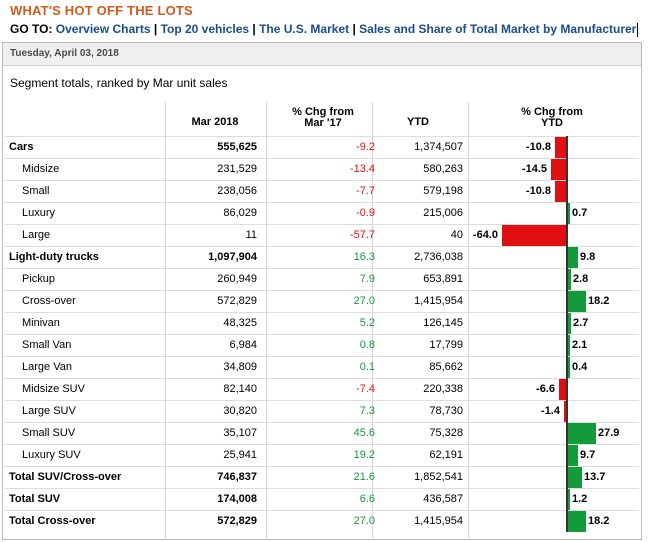 The image size is (657, 542). Describe the element at coordinates (550, 411) in the screenshot. I see `ytd-chg-value: -1.4` at that location.